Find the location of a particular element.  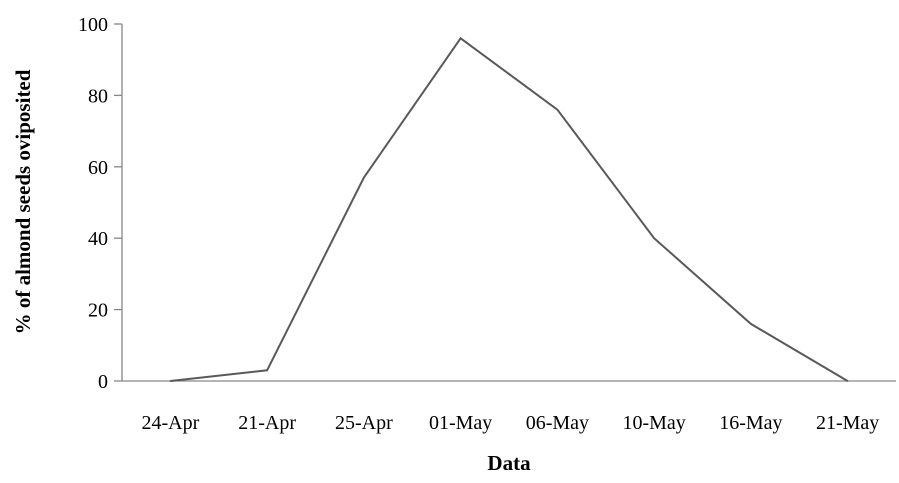

y-tick-label: 80 is located at coordinates (98, 96).